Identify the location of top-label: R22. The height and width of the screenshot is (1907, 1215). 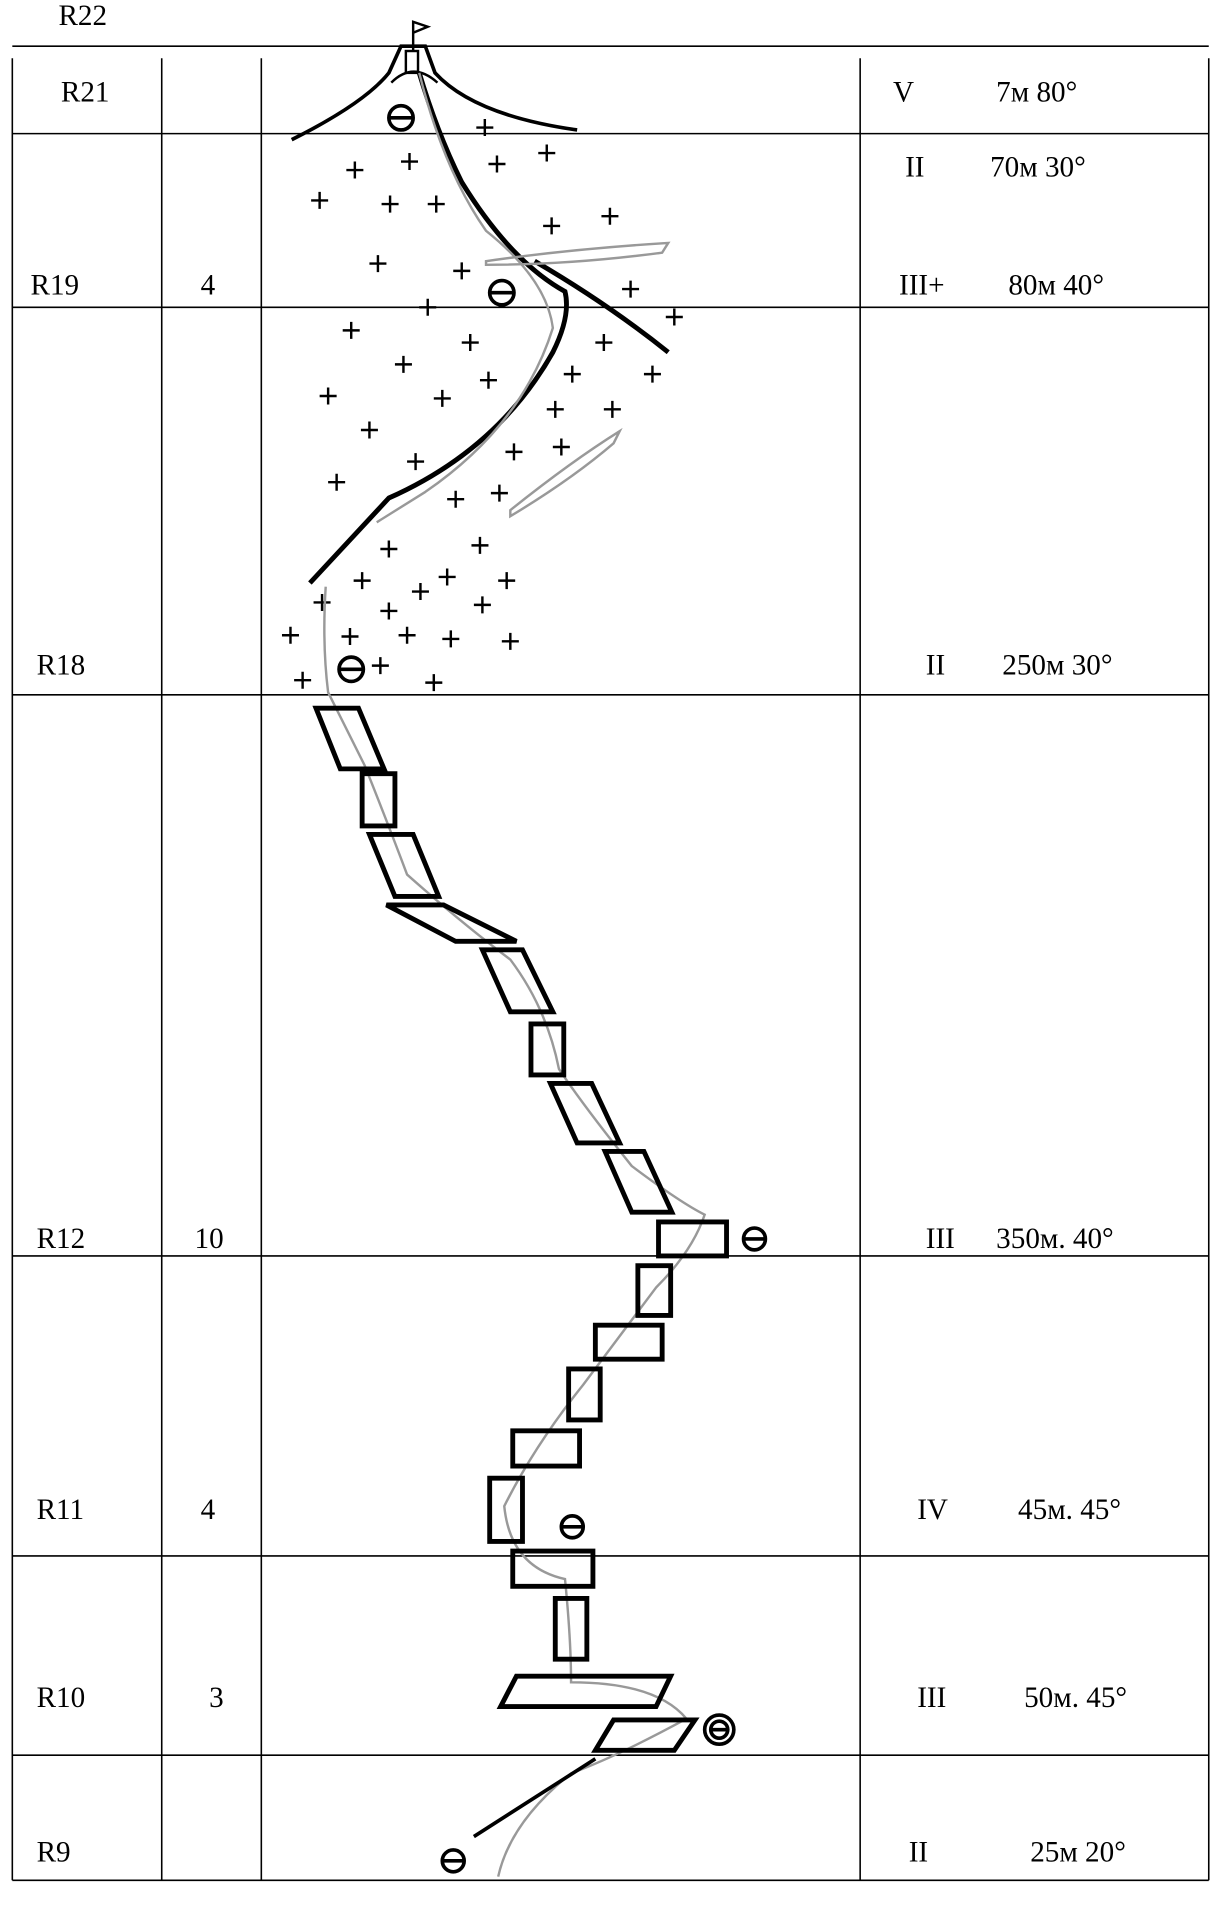
(82, 16).